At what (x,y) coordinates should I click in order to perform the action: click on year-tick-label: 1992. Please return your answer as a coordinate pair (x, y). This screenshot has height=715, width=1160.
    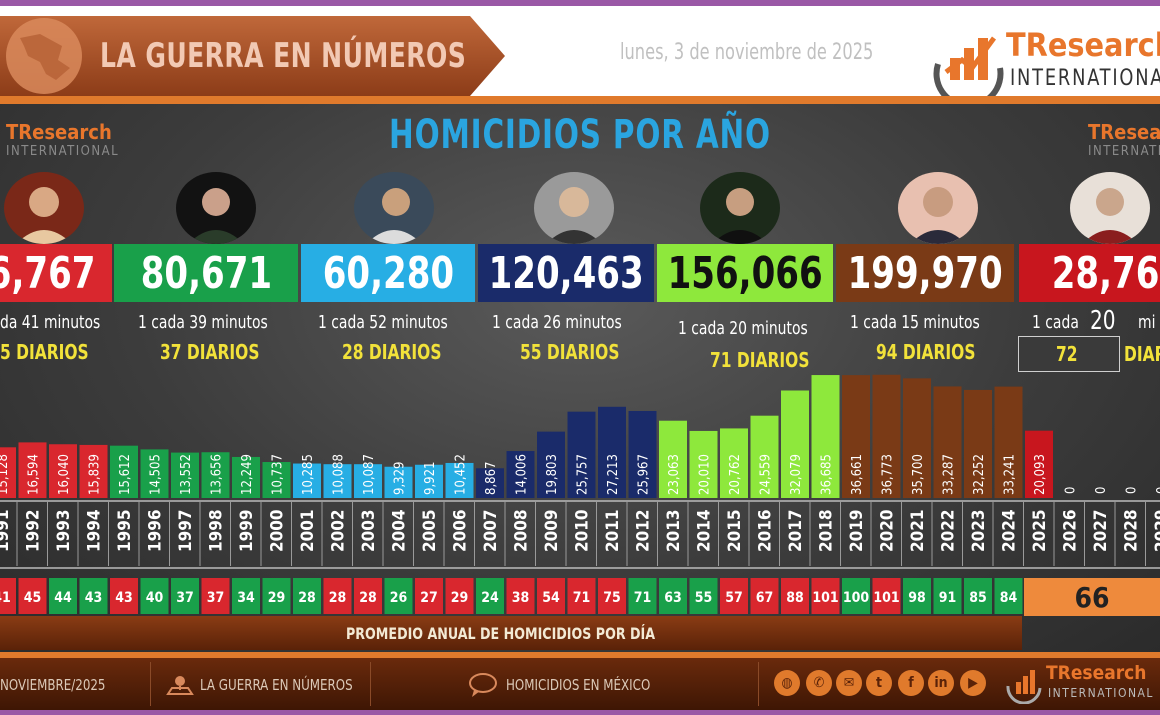
    Looking at the image, I should click on (34, 530).